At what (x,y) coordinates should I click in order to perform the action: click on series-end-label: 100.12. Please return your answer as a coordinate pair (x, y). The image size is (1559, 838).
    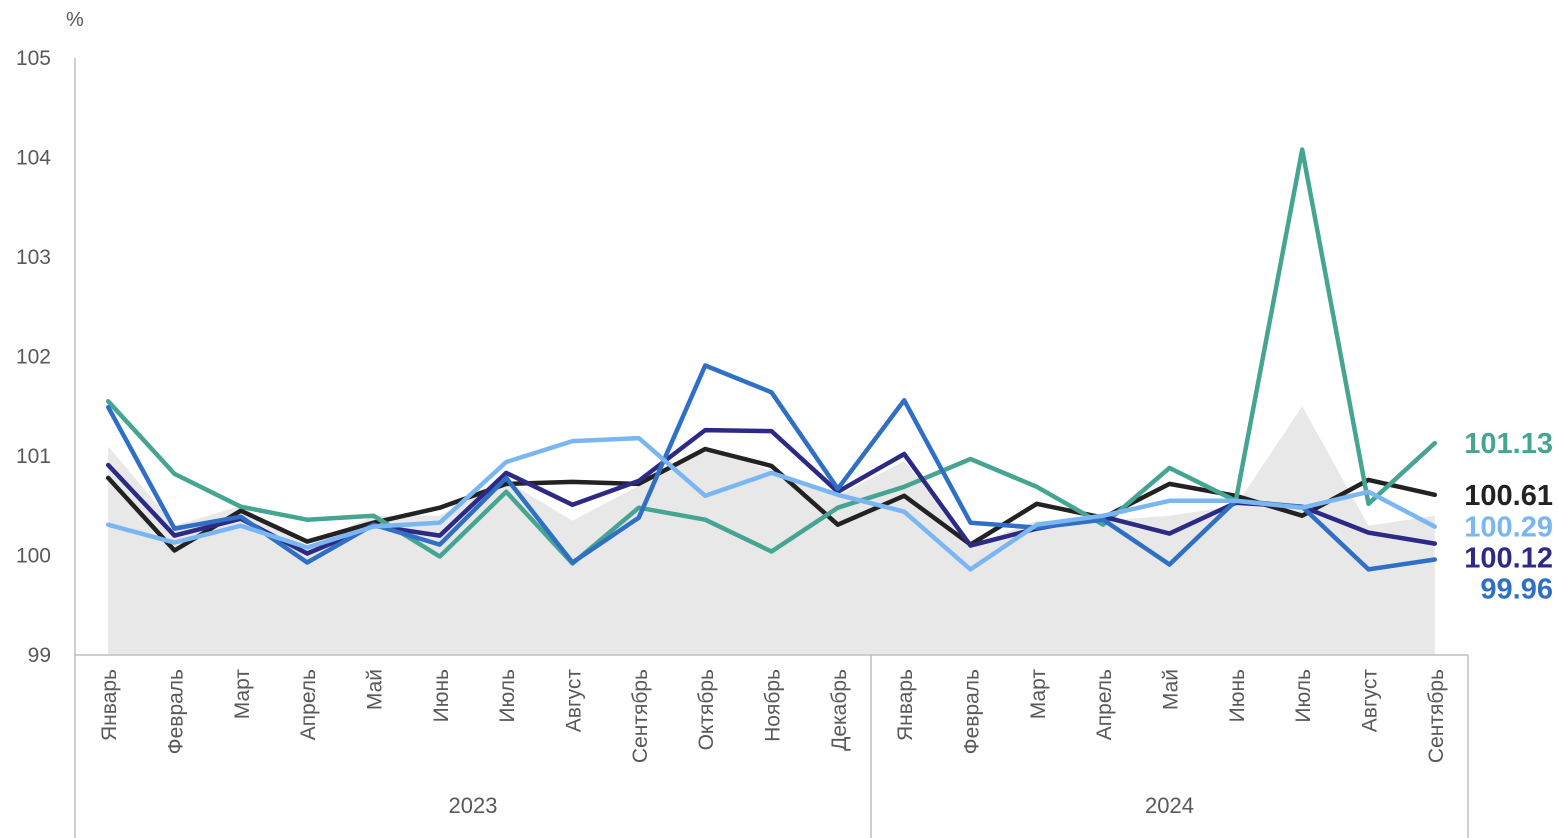
    Looking at the image, I should click on (1508, 559).